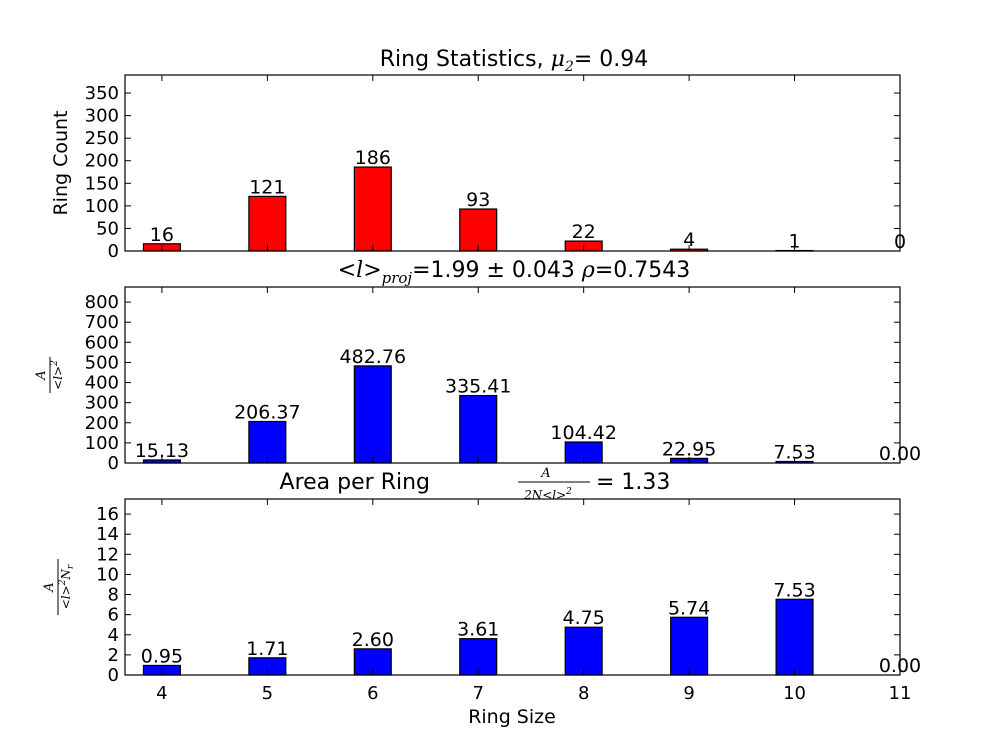 The height and width of the screenshot is (750, 1000). Describe the element at coordinates (102, 443) in the screenshot. I see `panel2-ytick-label-100: 100` at that location.